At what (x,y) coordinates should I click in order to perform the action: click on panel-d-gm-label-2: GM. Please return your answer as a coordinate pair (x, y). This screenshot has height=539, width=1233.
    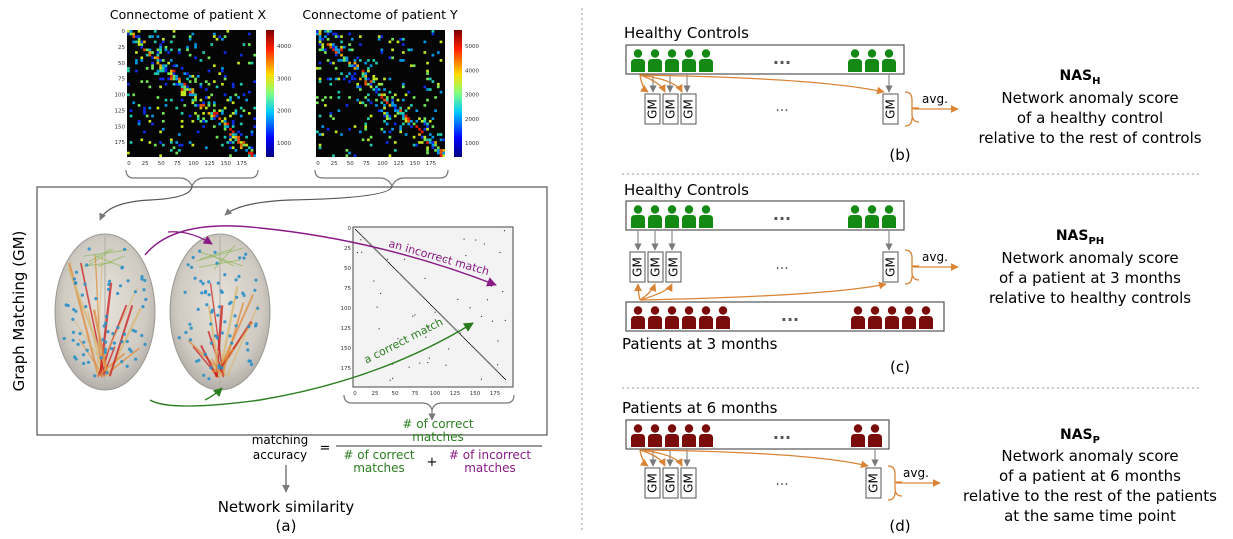
    Looking at the image, I should click on (671, 483).